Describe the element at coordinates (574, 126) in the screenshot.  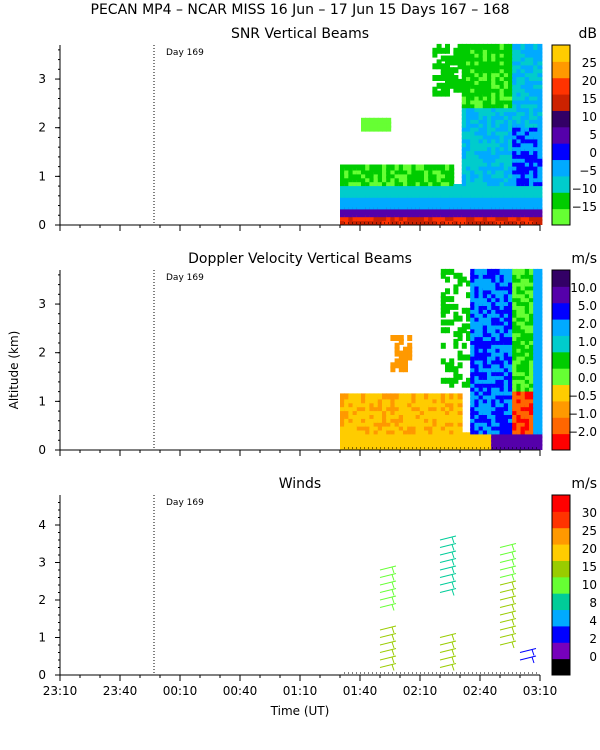
I see `colorbar: −15 −10 −5 0 5 10 15 20 25 dB` at that location.